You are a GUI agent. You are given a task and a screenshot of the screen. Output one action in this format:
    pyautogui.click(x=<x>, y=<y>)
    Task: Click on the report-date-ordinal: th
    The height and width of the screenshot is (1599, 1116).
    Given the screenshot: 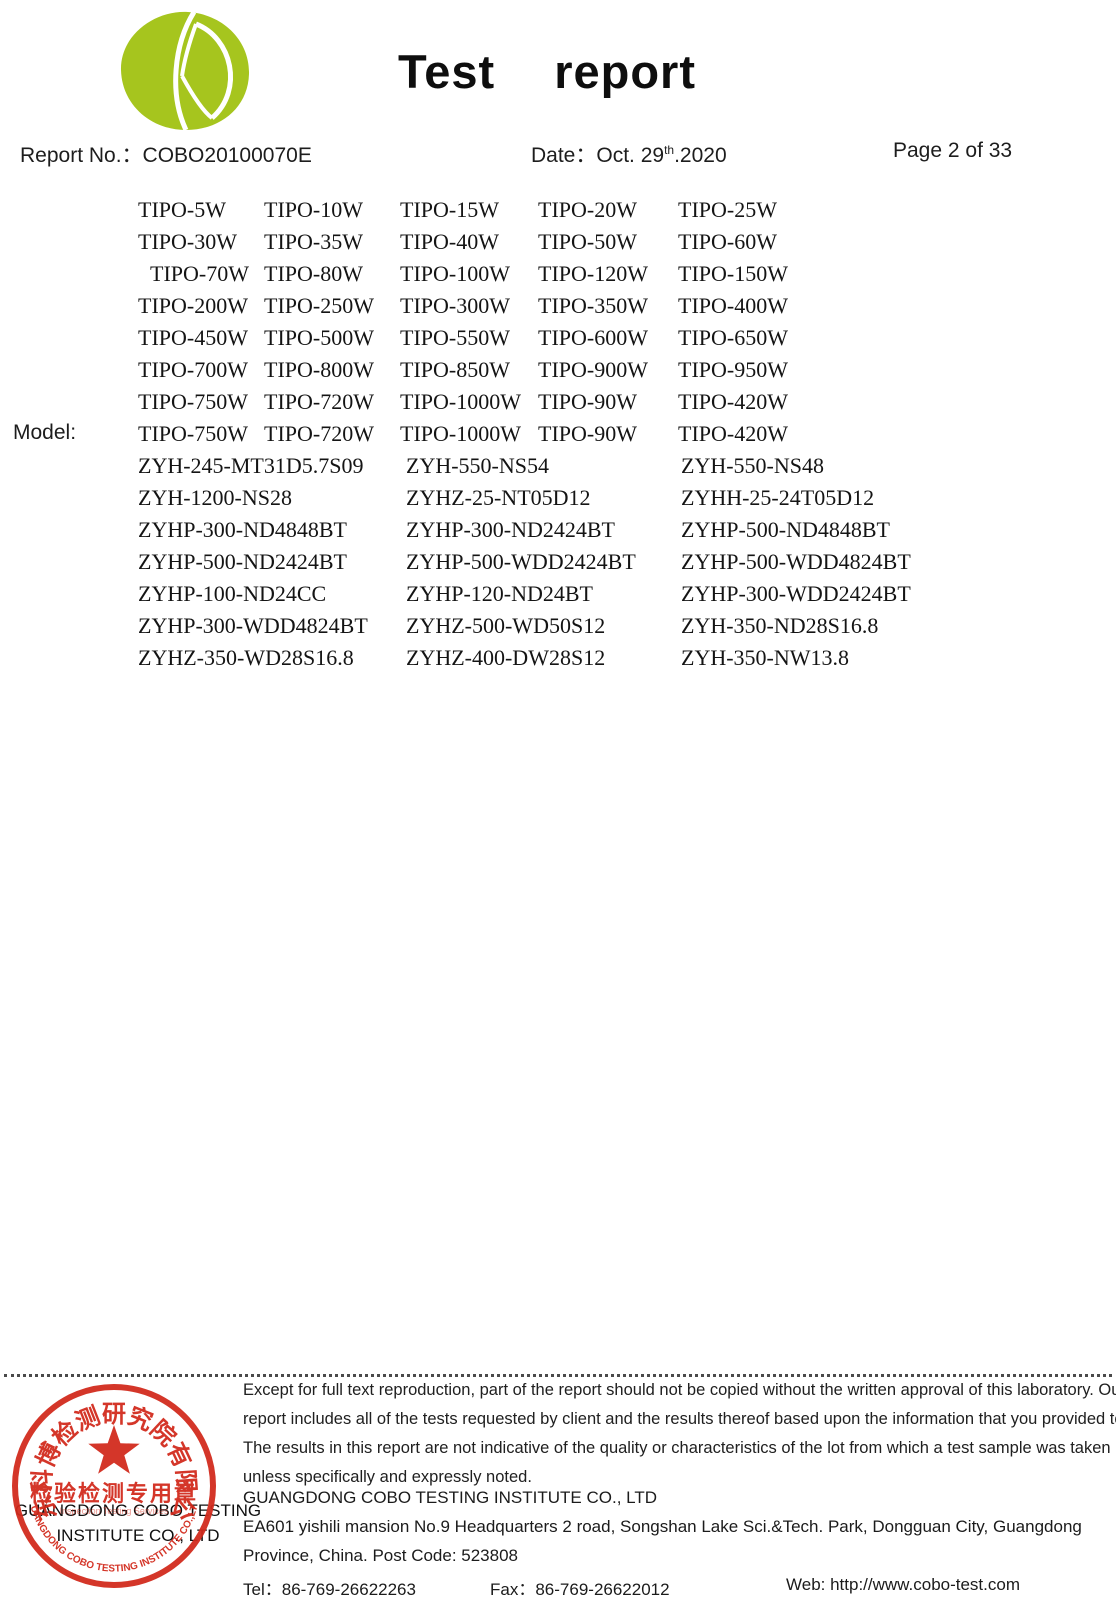 What is the action you would take?
    pyautogui.click(x=669, y=150)
    